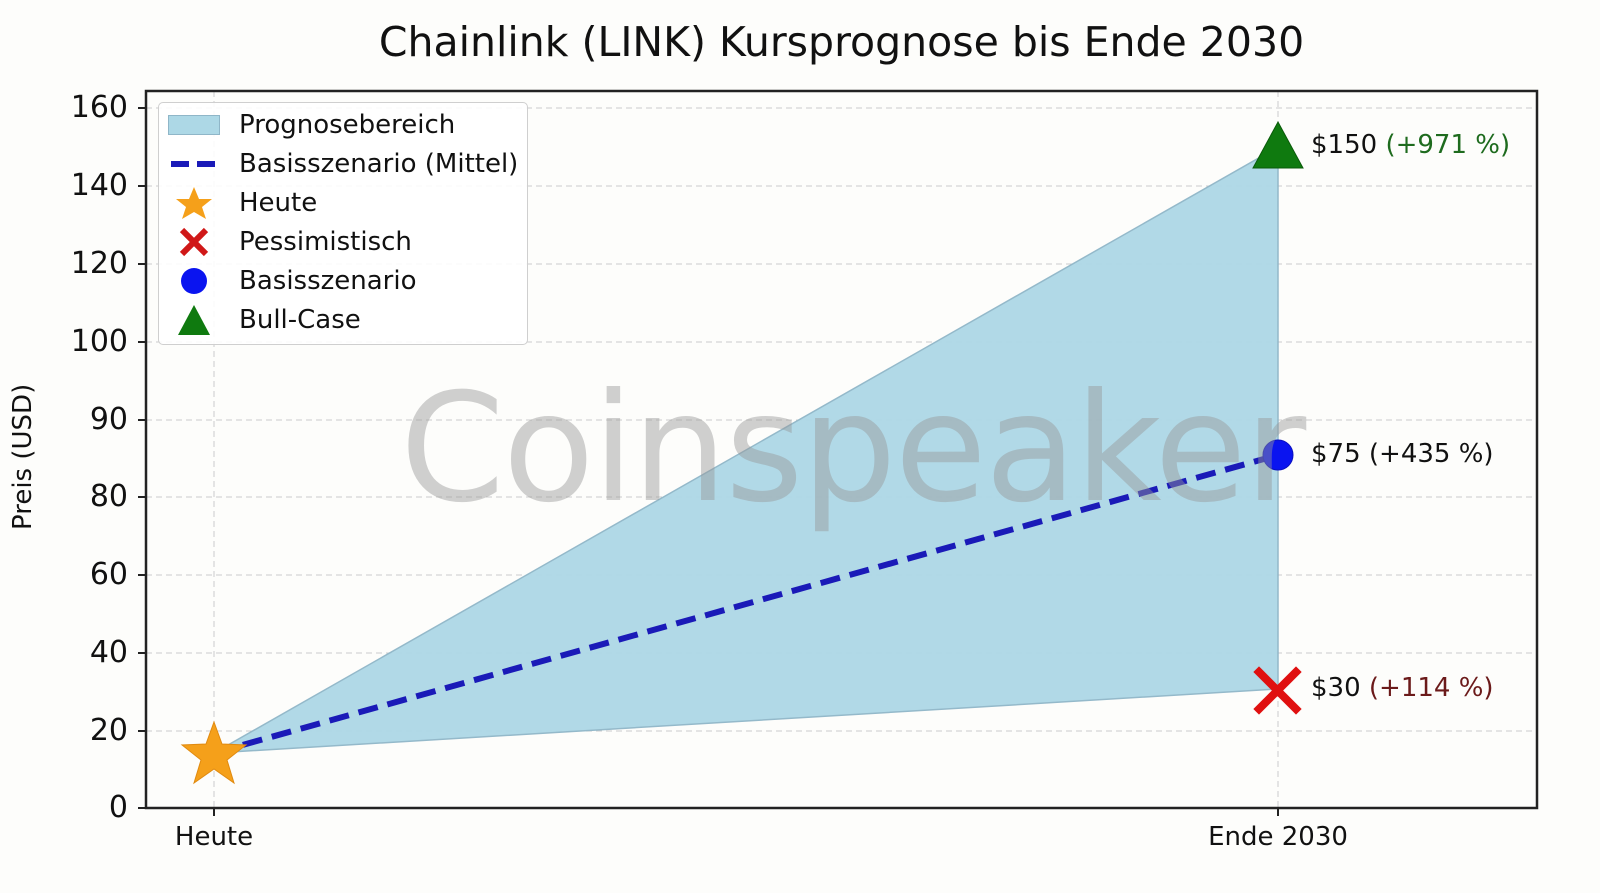  I want to click on pessimistic-annotation: $30 (+114 %), so click(1402, 688).